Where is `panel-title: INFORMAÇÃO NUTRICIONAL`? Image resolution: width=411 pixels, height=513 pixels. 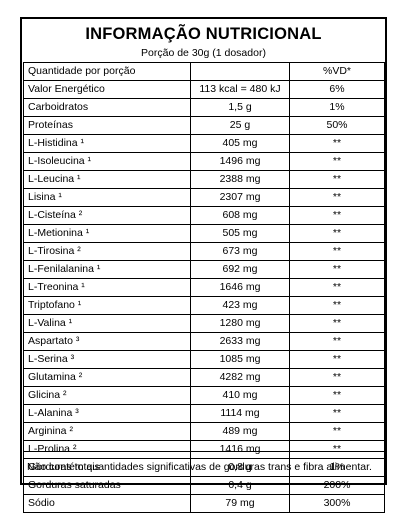 panel-title: INFORMAÇÃO NUTRICIONAL is located at coordinates (203, 34).